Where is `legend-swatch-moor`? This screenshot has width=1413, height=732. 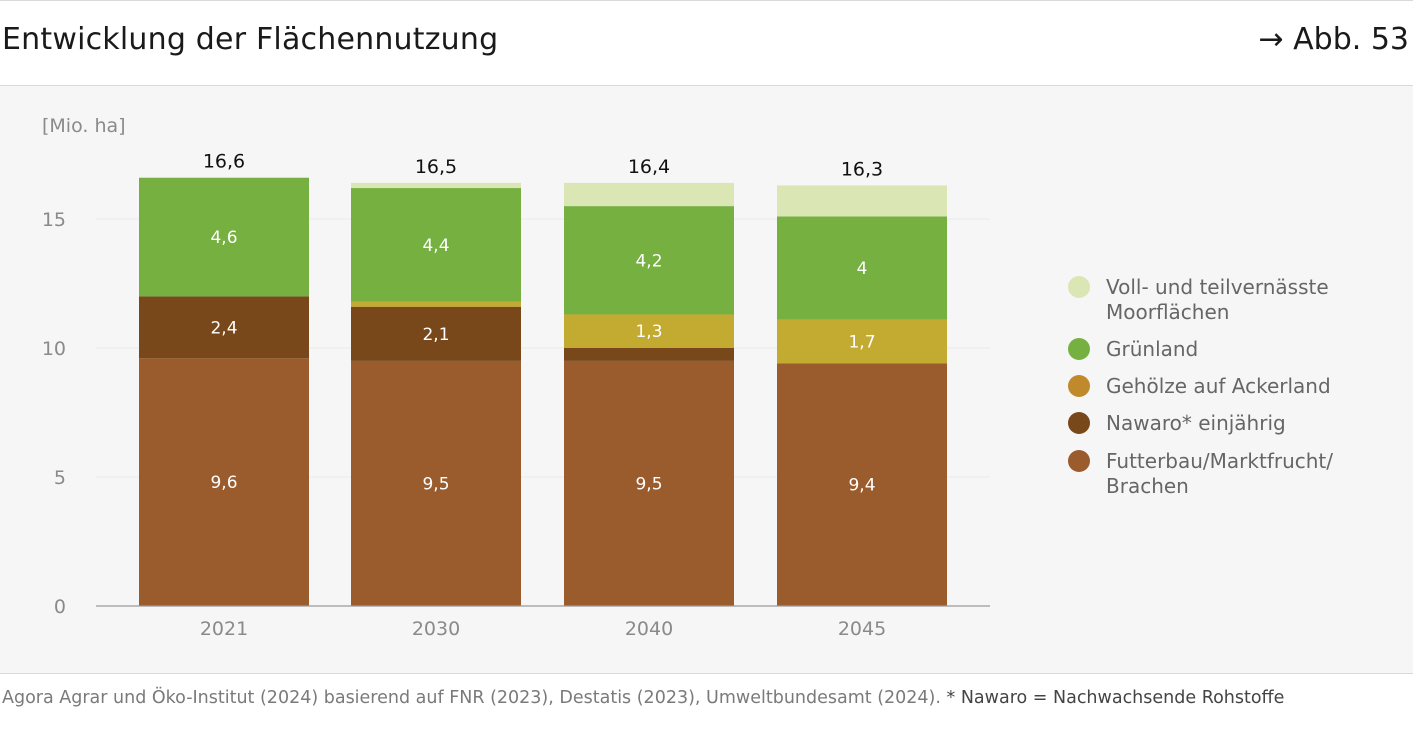
legend-swatch-moor is located at coordinates (1079, 287).